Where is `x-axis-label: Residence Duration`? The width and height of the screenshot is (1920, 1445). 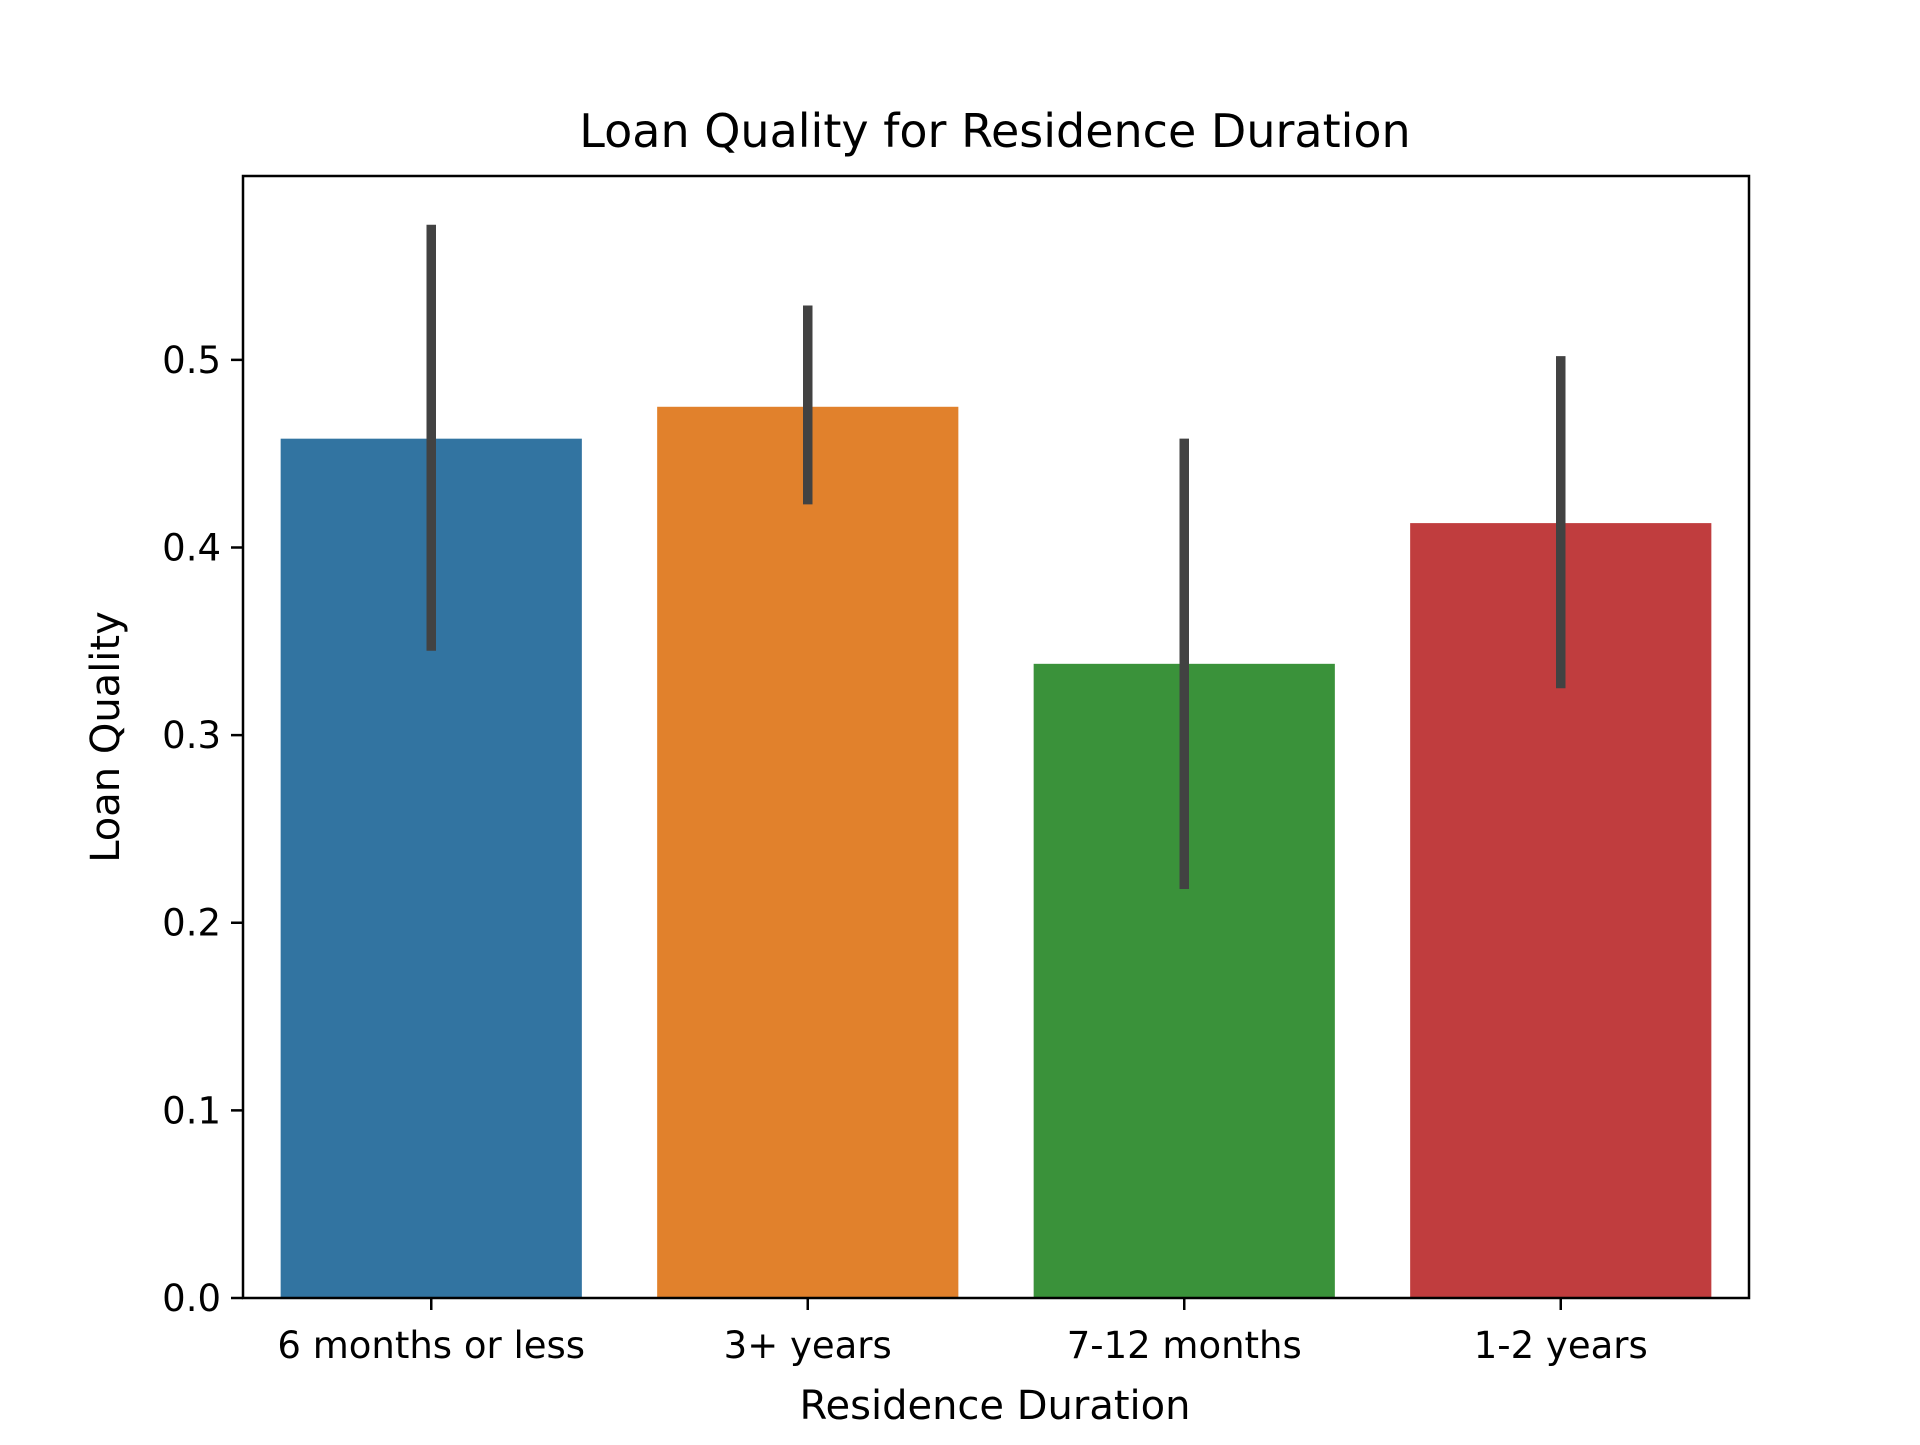
x-axis-label: Residence Duration is located at coordinates (995, 1406).